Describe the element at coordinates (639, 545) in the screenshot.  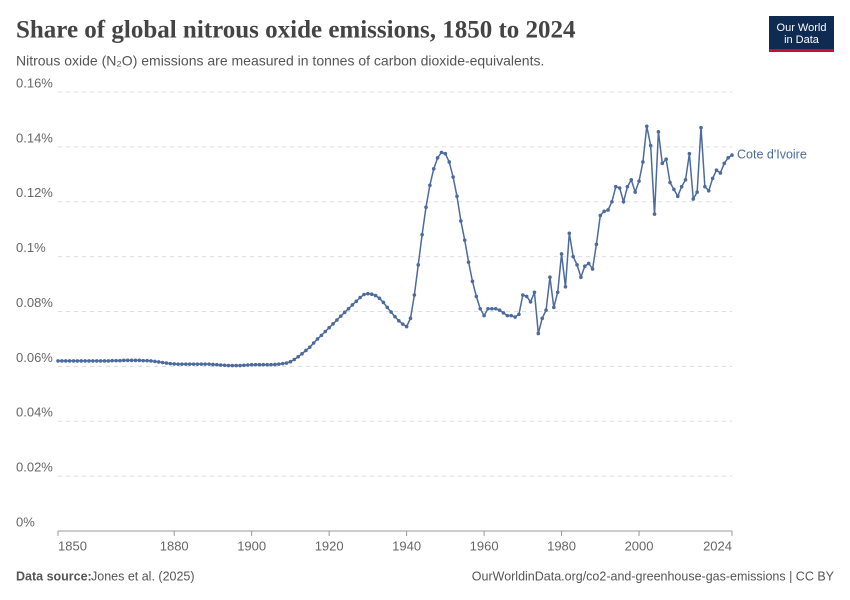
I see `x-tick-label: 2000` at that location.